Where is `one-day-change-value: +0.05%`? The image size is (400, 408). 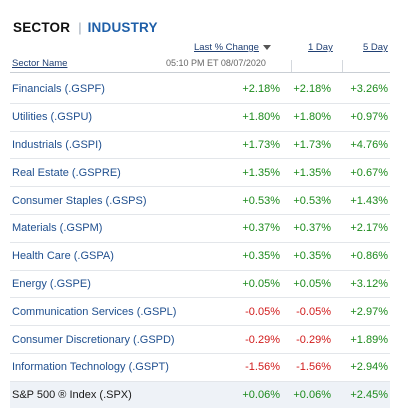
one-day-change-value: +0.05% is located at coordinates (312, 283).